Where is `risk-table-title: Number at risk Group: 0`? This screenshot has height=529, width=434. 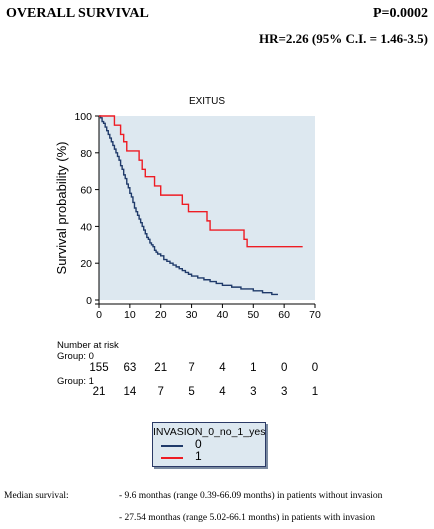
risk-table-title: Number at risk Group: 0 is located at coordinates (88, 351).